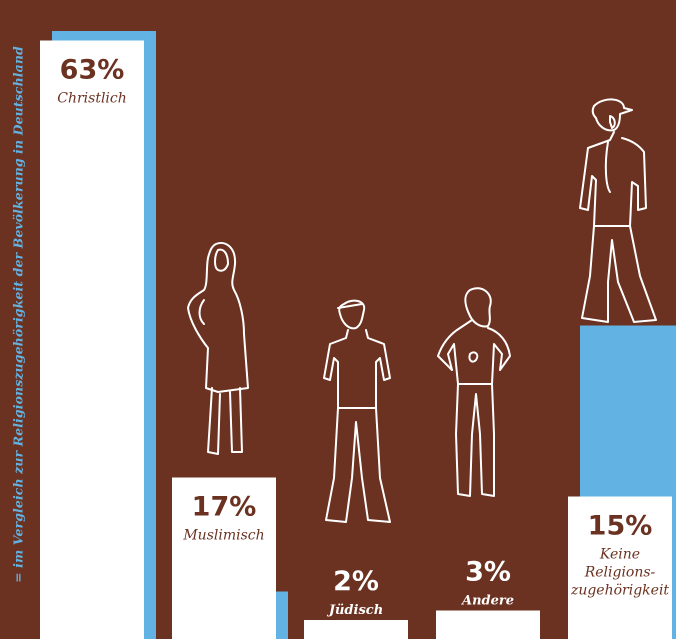  What do you see at coordinates (488, 572) in the screenshot?
I see `data-label-3: 3%` at bounding box center [488, 572].